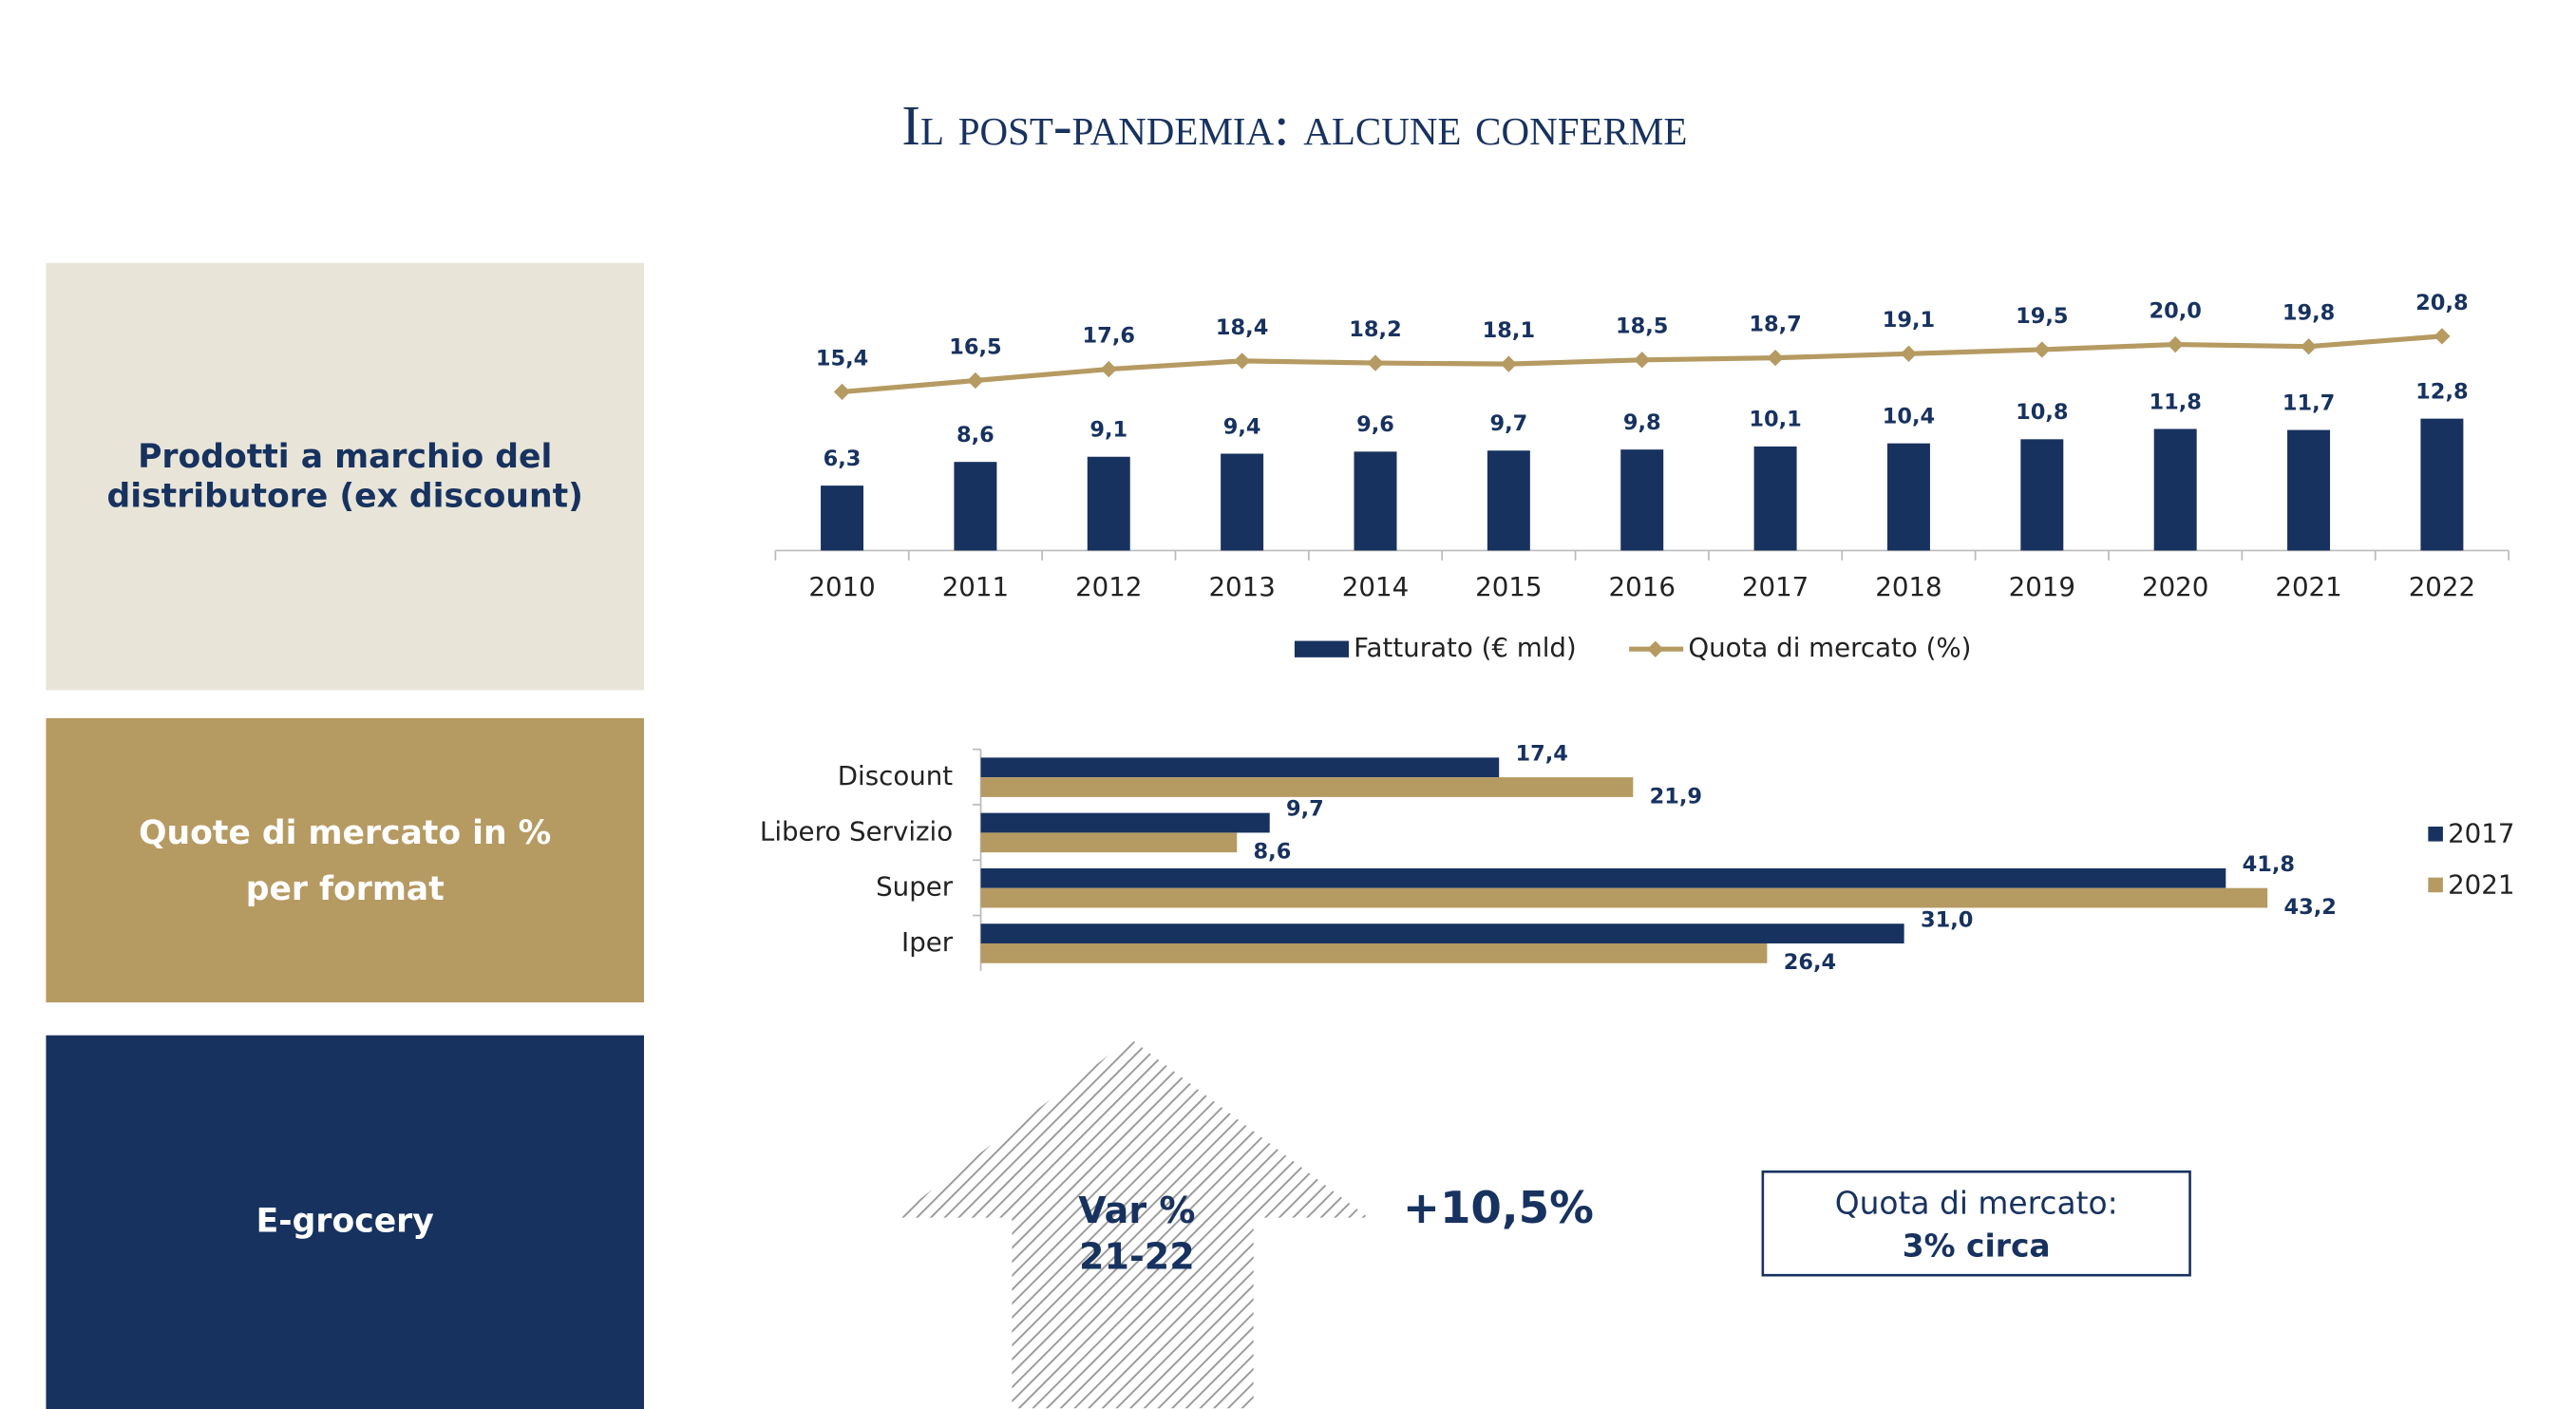 The width and height of the screenshot is (2576, 1409). Describe the element at coordinates (975, 347) in the screenshot. I see `value-label: 16,5` at that location.